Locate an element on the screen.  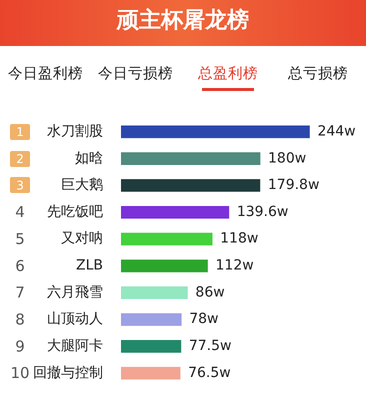
text: 4 is located at coordinates (20, 212).